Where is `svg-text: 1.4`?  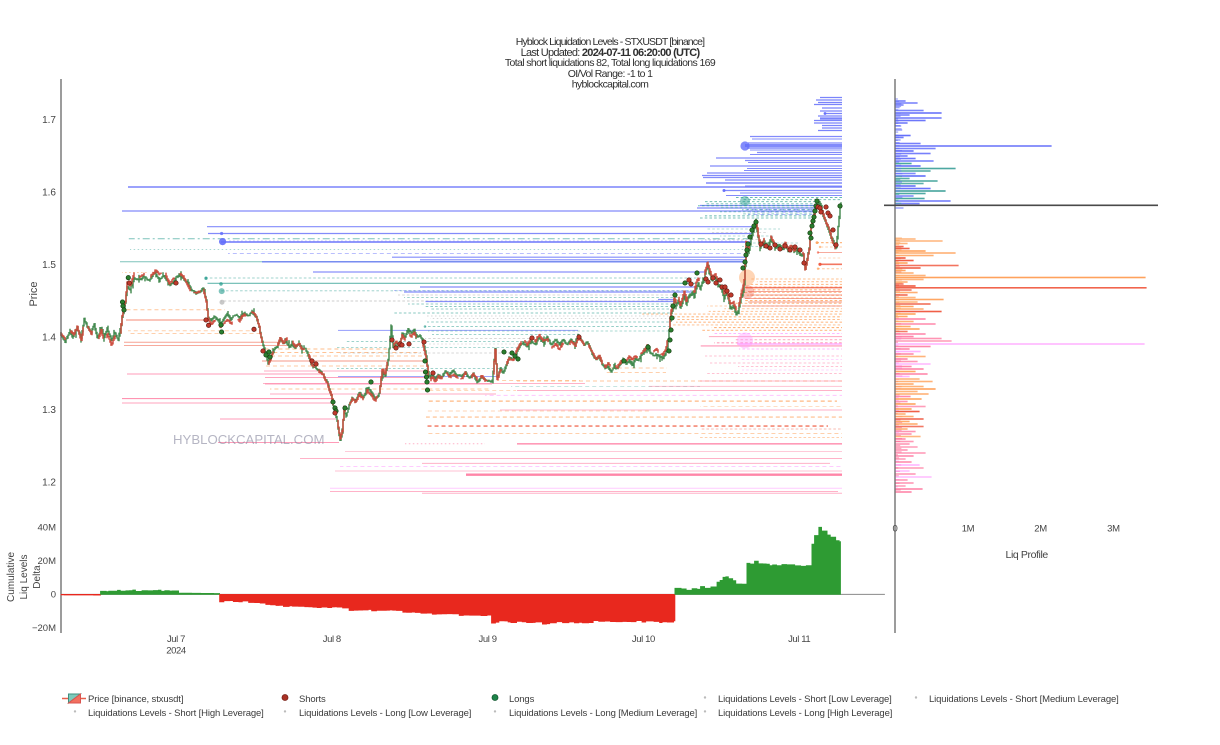
svg-text: 1.4 is located at coordinates (49, 337).